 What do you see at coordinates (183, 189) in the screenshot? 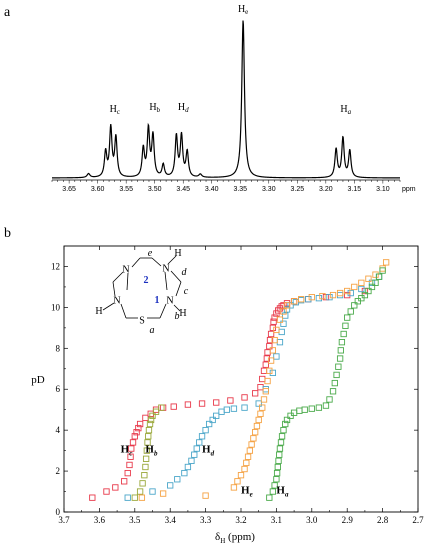
I see `x-tick-label: 3.45` at bounding box center [183, 189].